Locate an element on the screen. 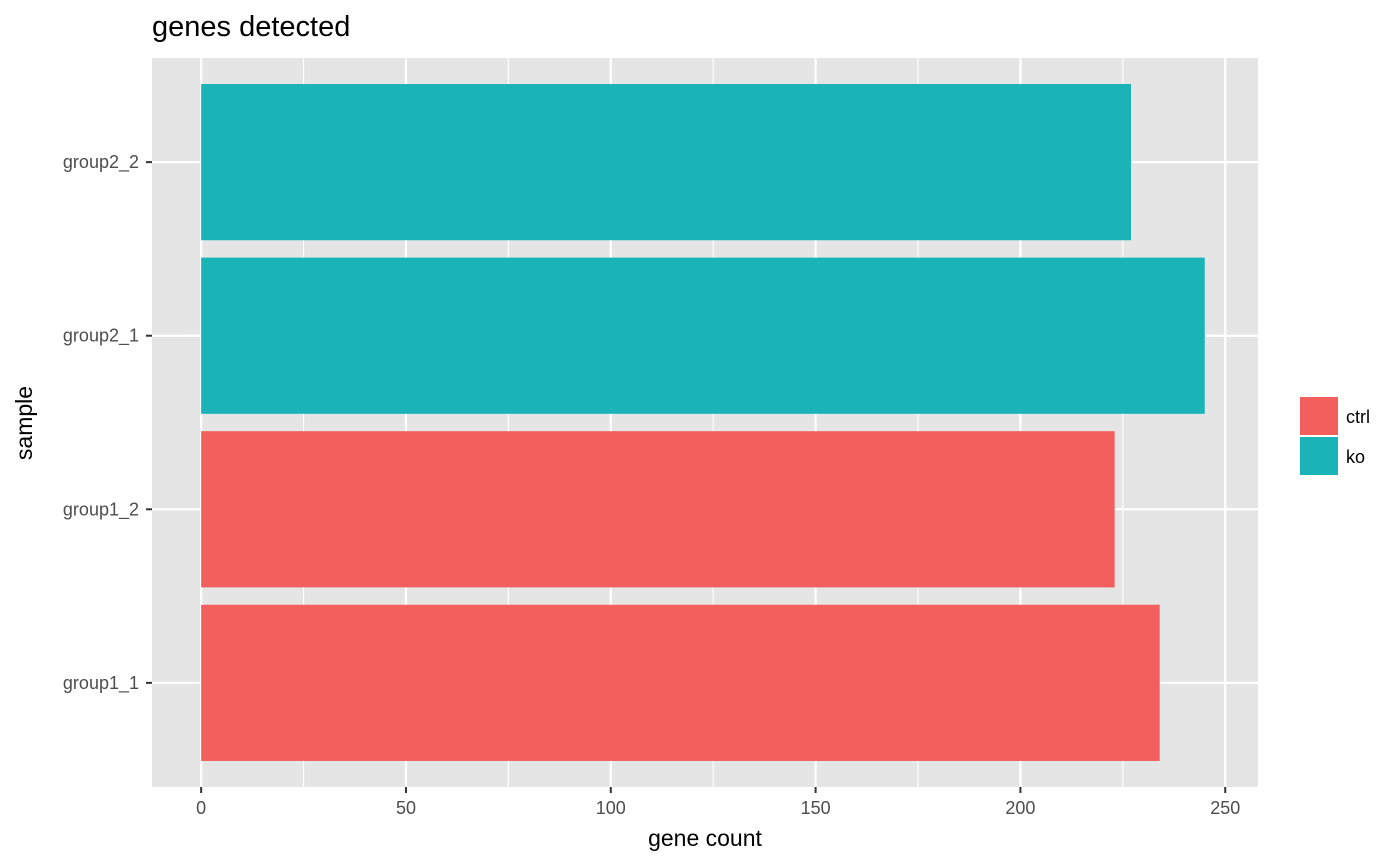  x-axis: 0 50 100 150 200 250 is located at coordinates (718, 802).